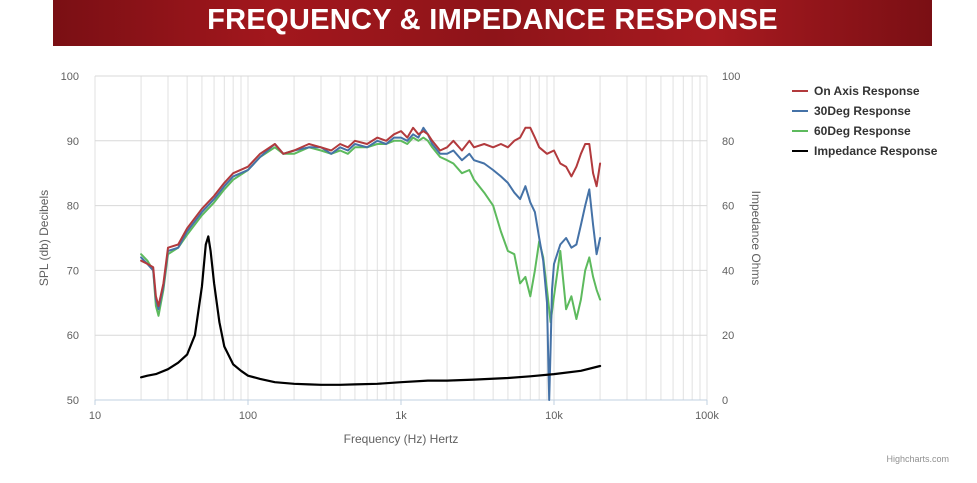  Describe the element at coordinates (862, 111) in the screenshot. I see `legend-label: 30Deg Response` at that location.